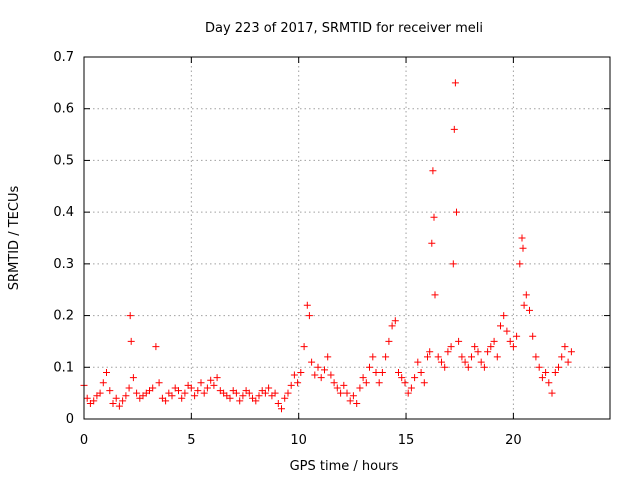 Image resolution: width=640 pixels, height=480 pixels. What do you see at coordinates (344, 466) in the screenshot?
I see `x-axis-label: GPS time / hours` at bounding box center [344, 466].